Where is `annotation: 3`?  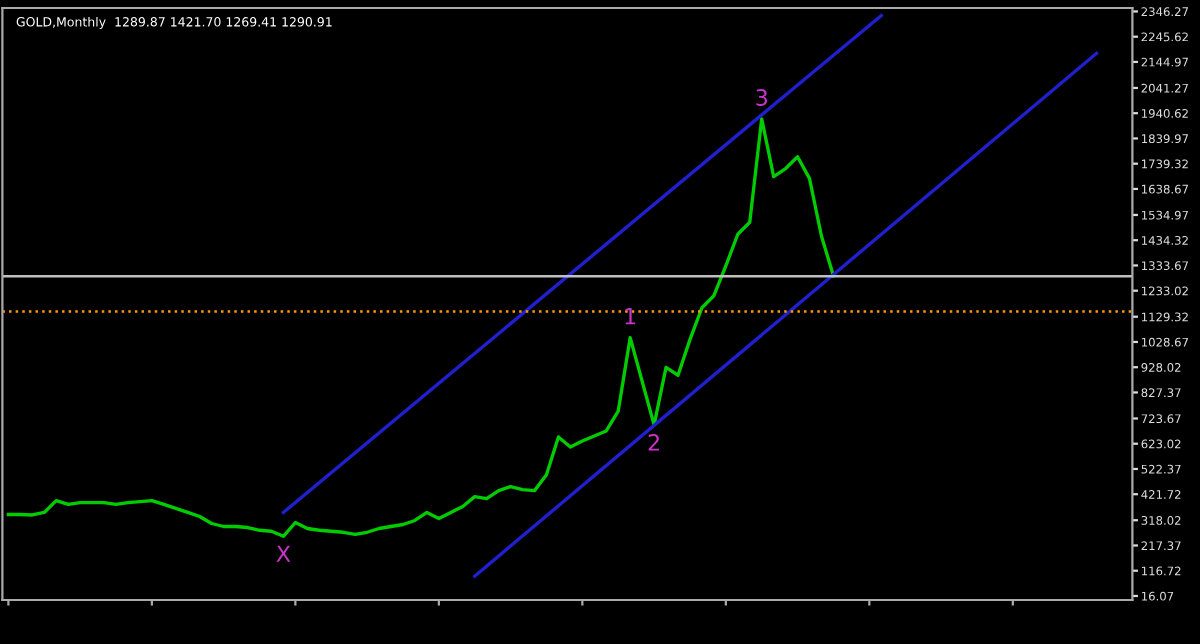 annotation: 3 is located at coordinates (761, 97).